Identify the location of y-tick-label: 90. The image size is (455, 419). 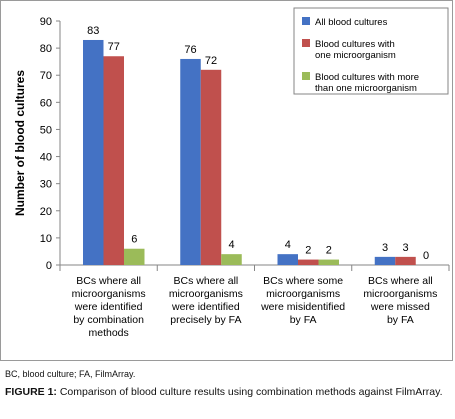
(46, 22).